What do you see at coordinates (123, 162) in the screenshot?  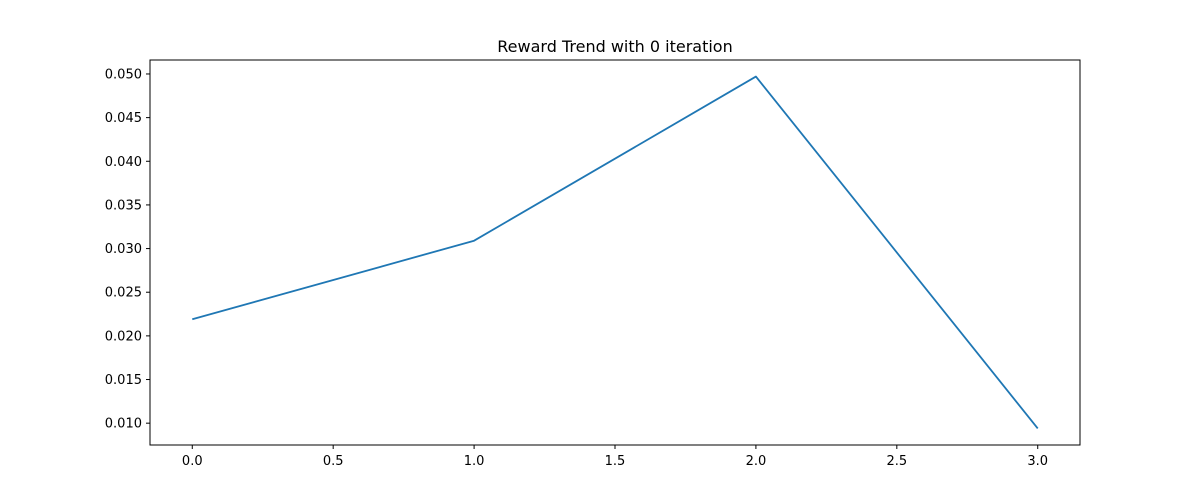 I see `y-tick-label: 0.040` at bounding box center [123, 162].